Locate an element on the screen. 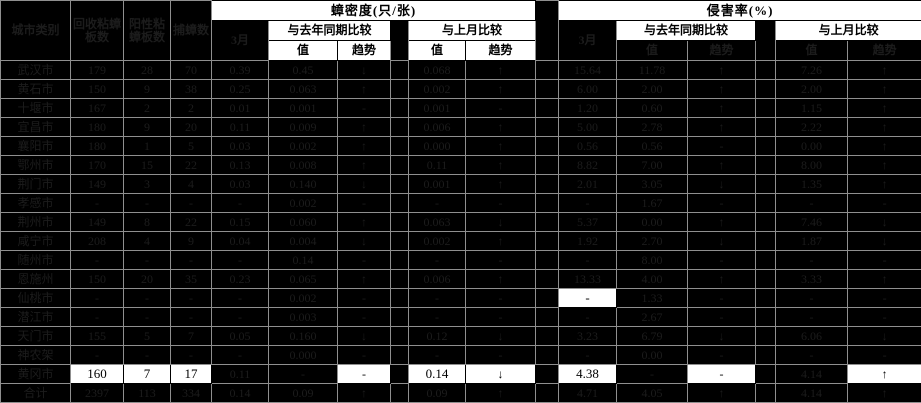 This screenshot has height=403, width=921. cell-i-mo-val: 1.35 is located at coordinates (812, 184).